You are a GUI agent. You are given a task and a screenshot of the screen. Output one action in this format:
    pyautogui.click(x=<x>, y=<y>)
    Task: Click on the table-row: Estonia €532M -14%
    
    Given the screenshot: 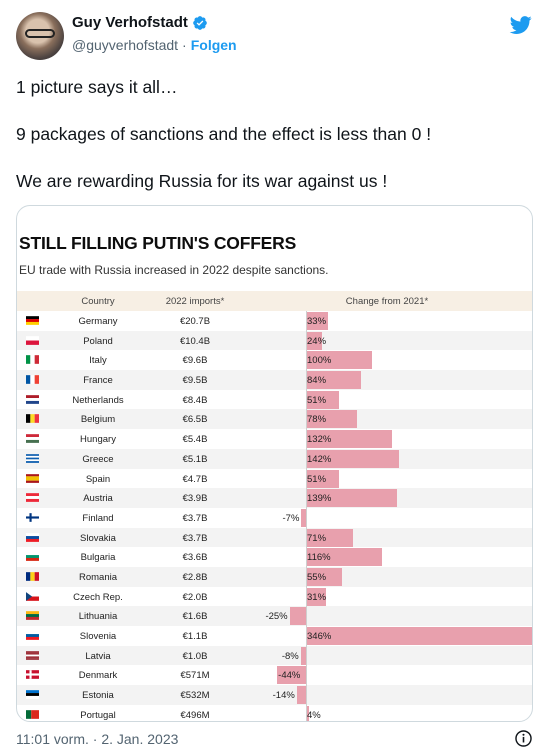 What is the action you would take?
    pyautogui.click(x=274, y=695)
    